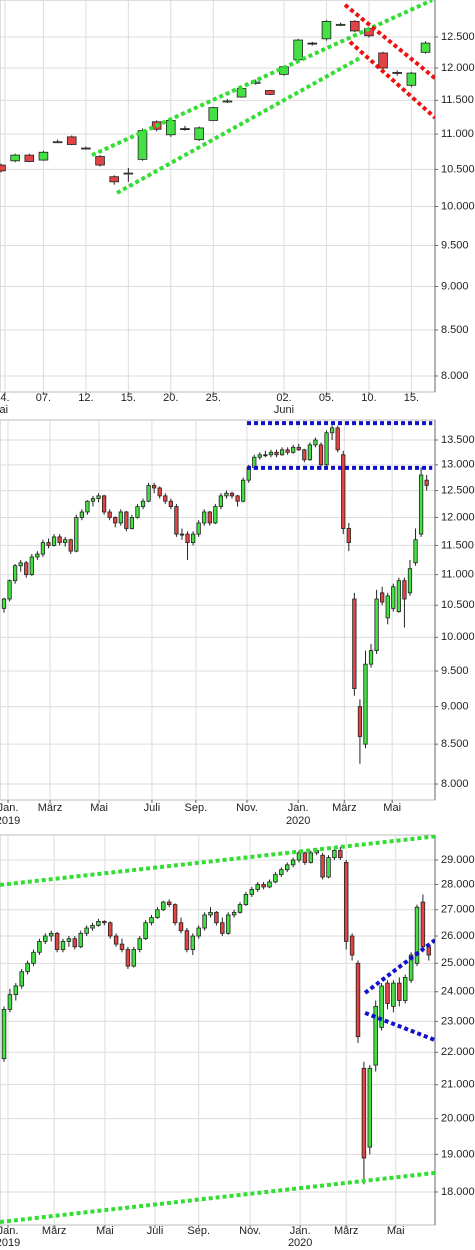 The width and height of the screenshot is (475, 1250). I want to click on y-tick-label: 8.500, so click(455, 330).